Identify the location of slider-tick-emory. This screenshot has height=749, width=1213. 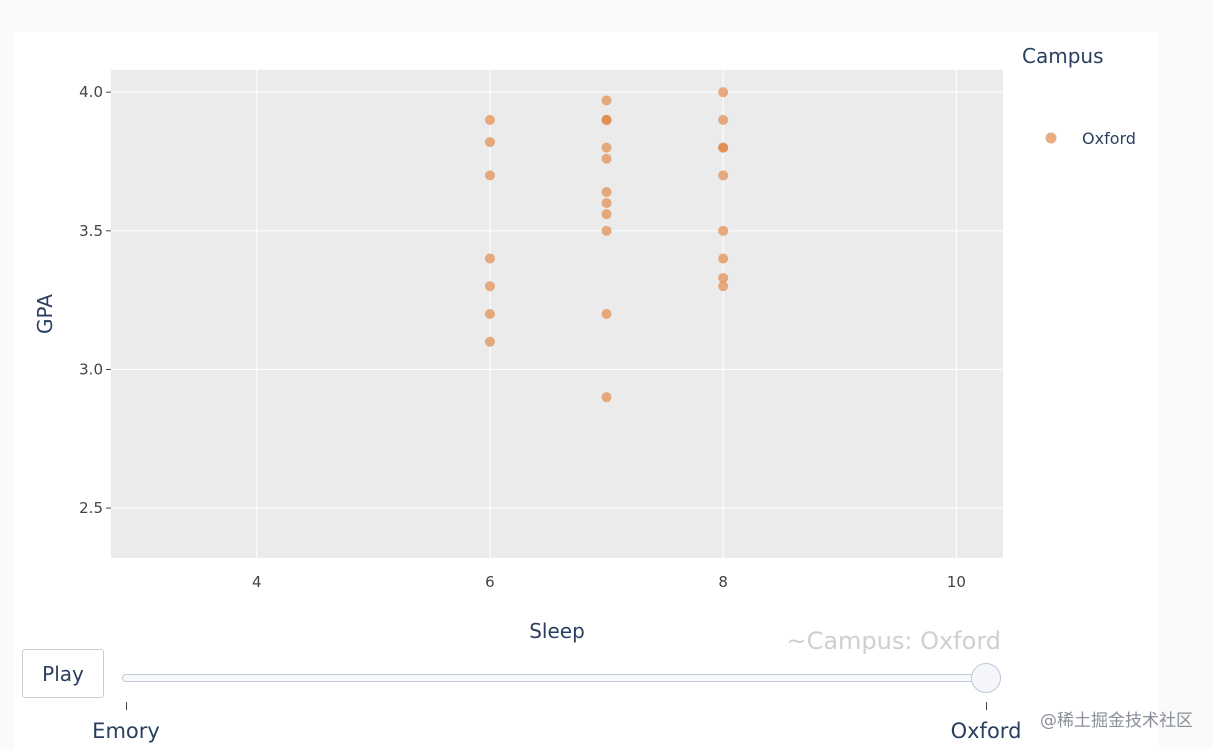
(126, 706).